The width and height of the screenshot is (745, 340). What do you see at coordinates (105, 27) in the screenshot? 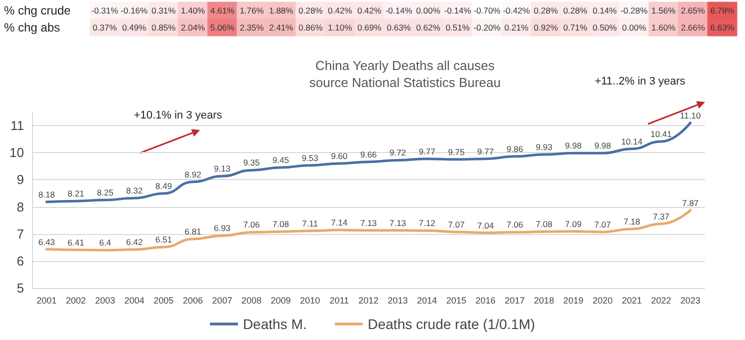
I see `data-label: 0.37%` at bounding box center [105, 27].